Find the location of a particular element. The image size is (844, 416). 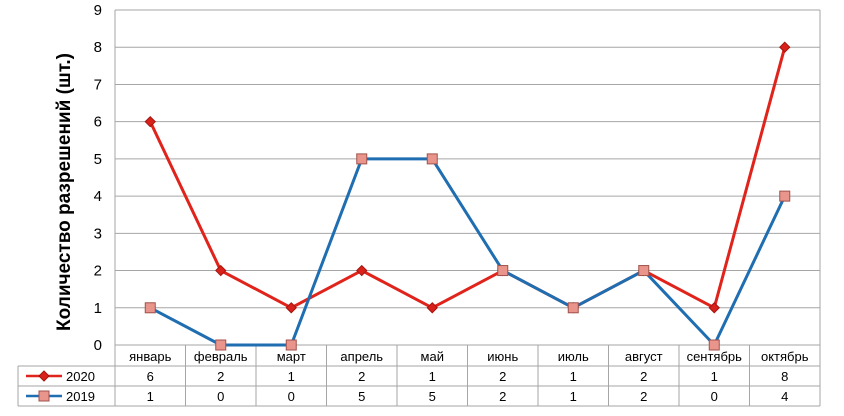

category-label: июль is located at coordinates (573, 356).